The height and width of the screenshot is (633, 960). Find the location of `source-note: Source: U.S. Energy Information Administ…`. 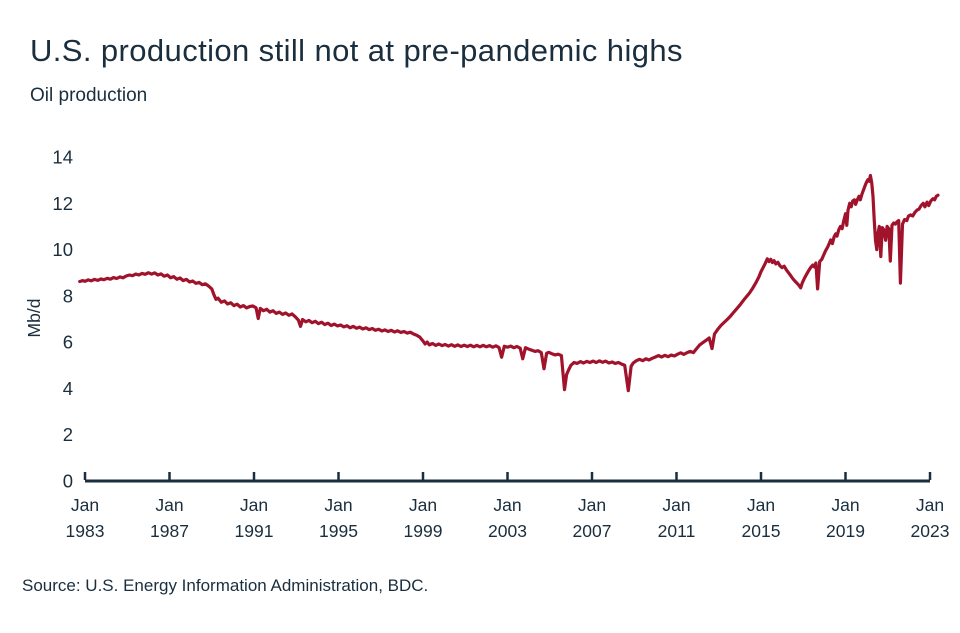

source-note: Source: U.S. Energy Information Administ… is located at coordinates (225, 585).